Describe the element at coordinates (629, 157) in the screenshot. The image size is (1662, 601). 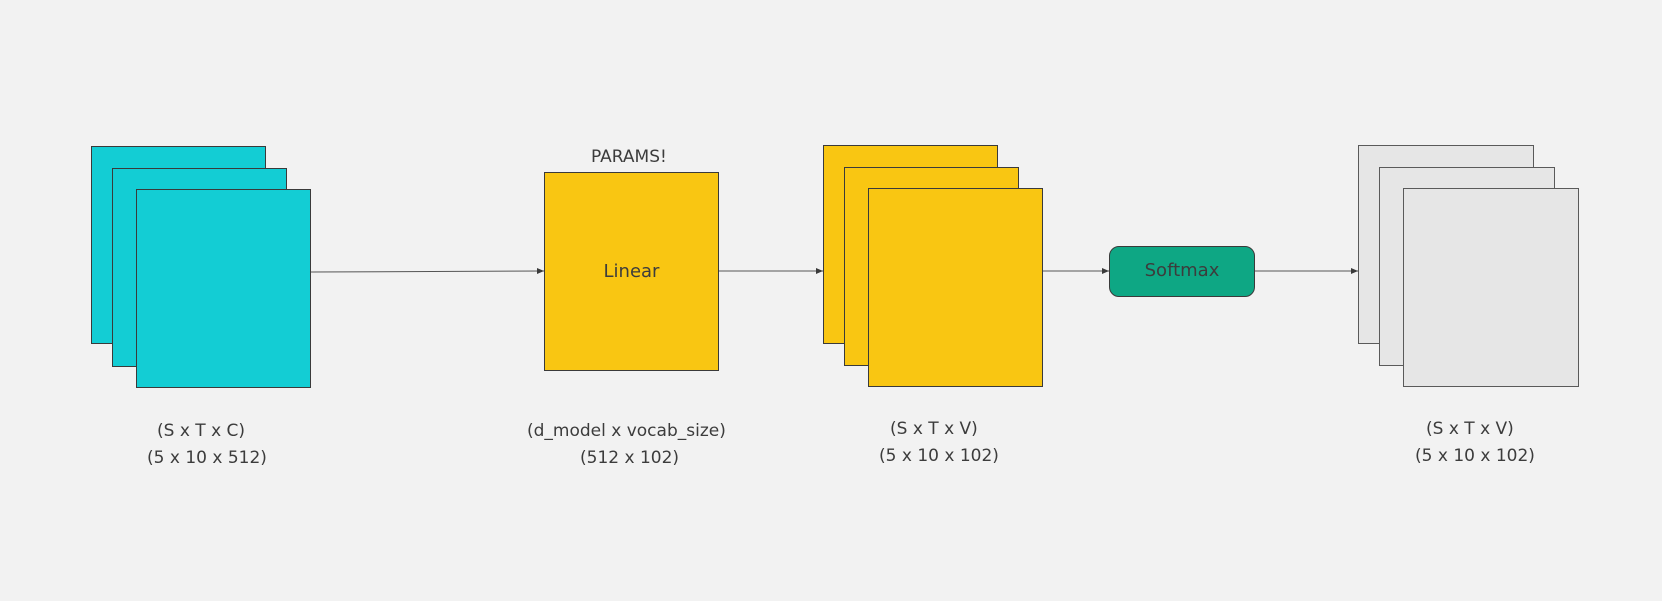
I see `params-header: PARAMS!` at that location.